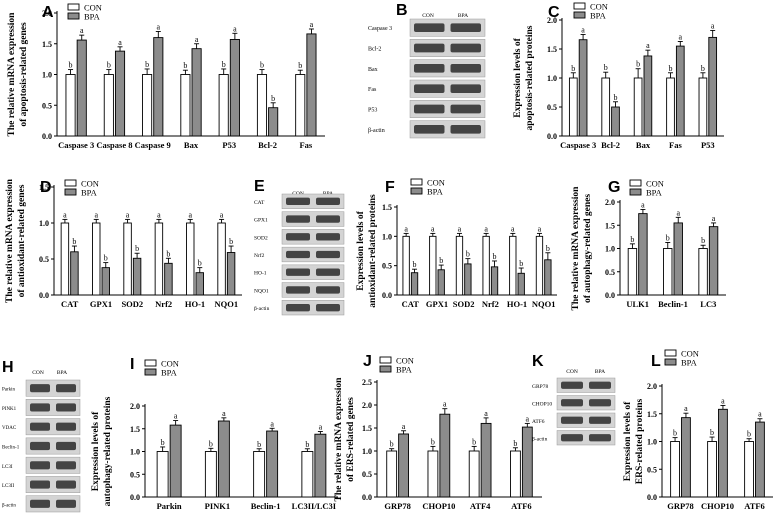 This screenshot has height=514, width=777. I want to click on x-tick-label: ATF6, so click(521, 506).